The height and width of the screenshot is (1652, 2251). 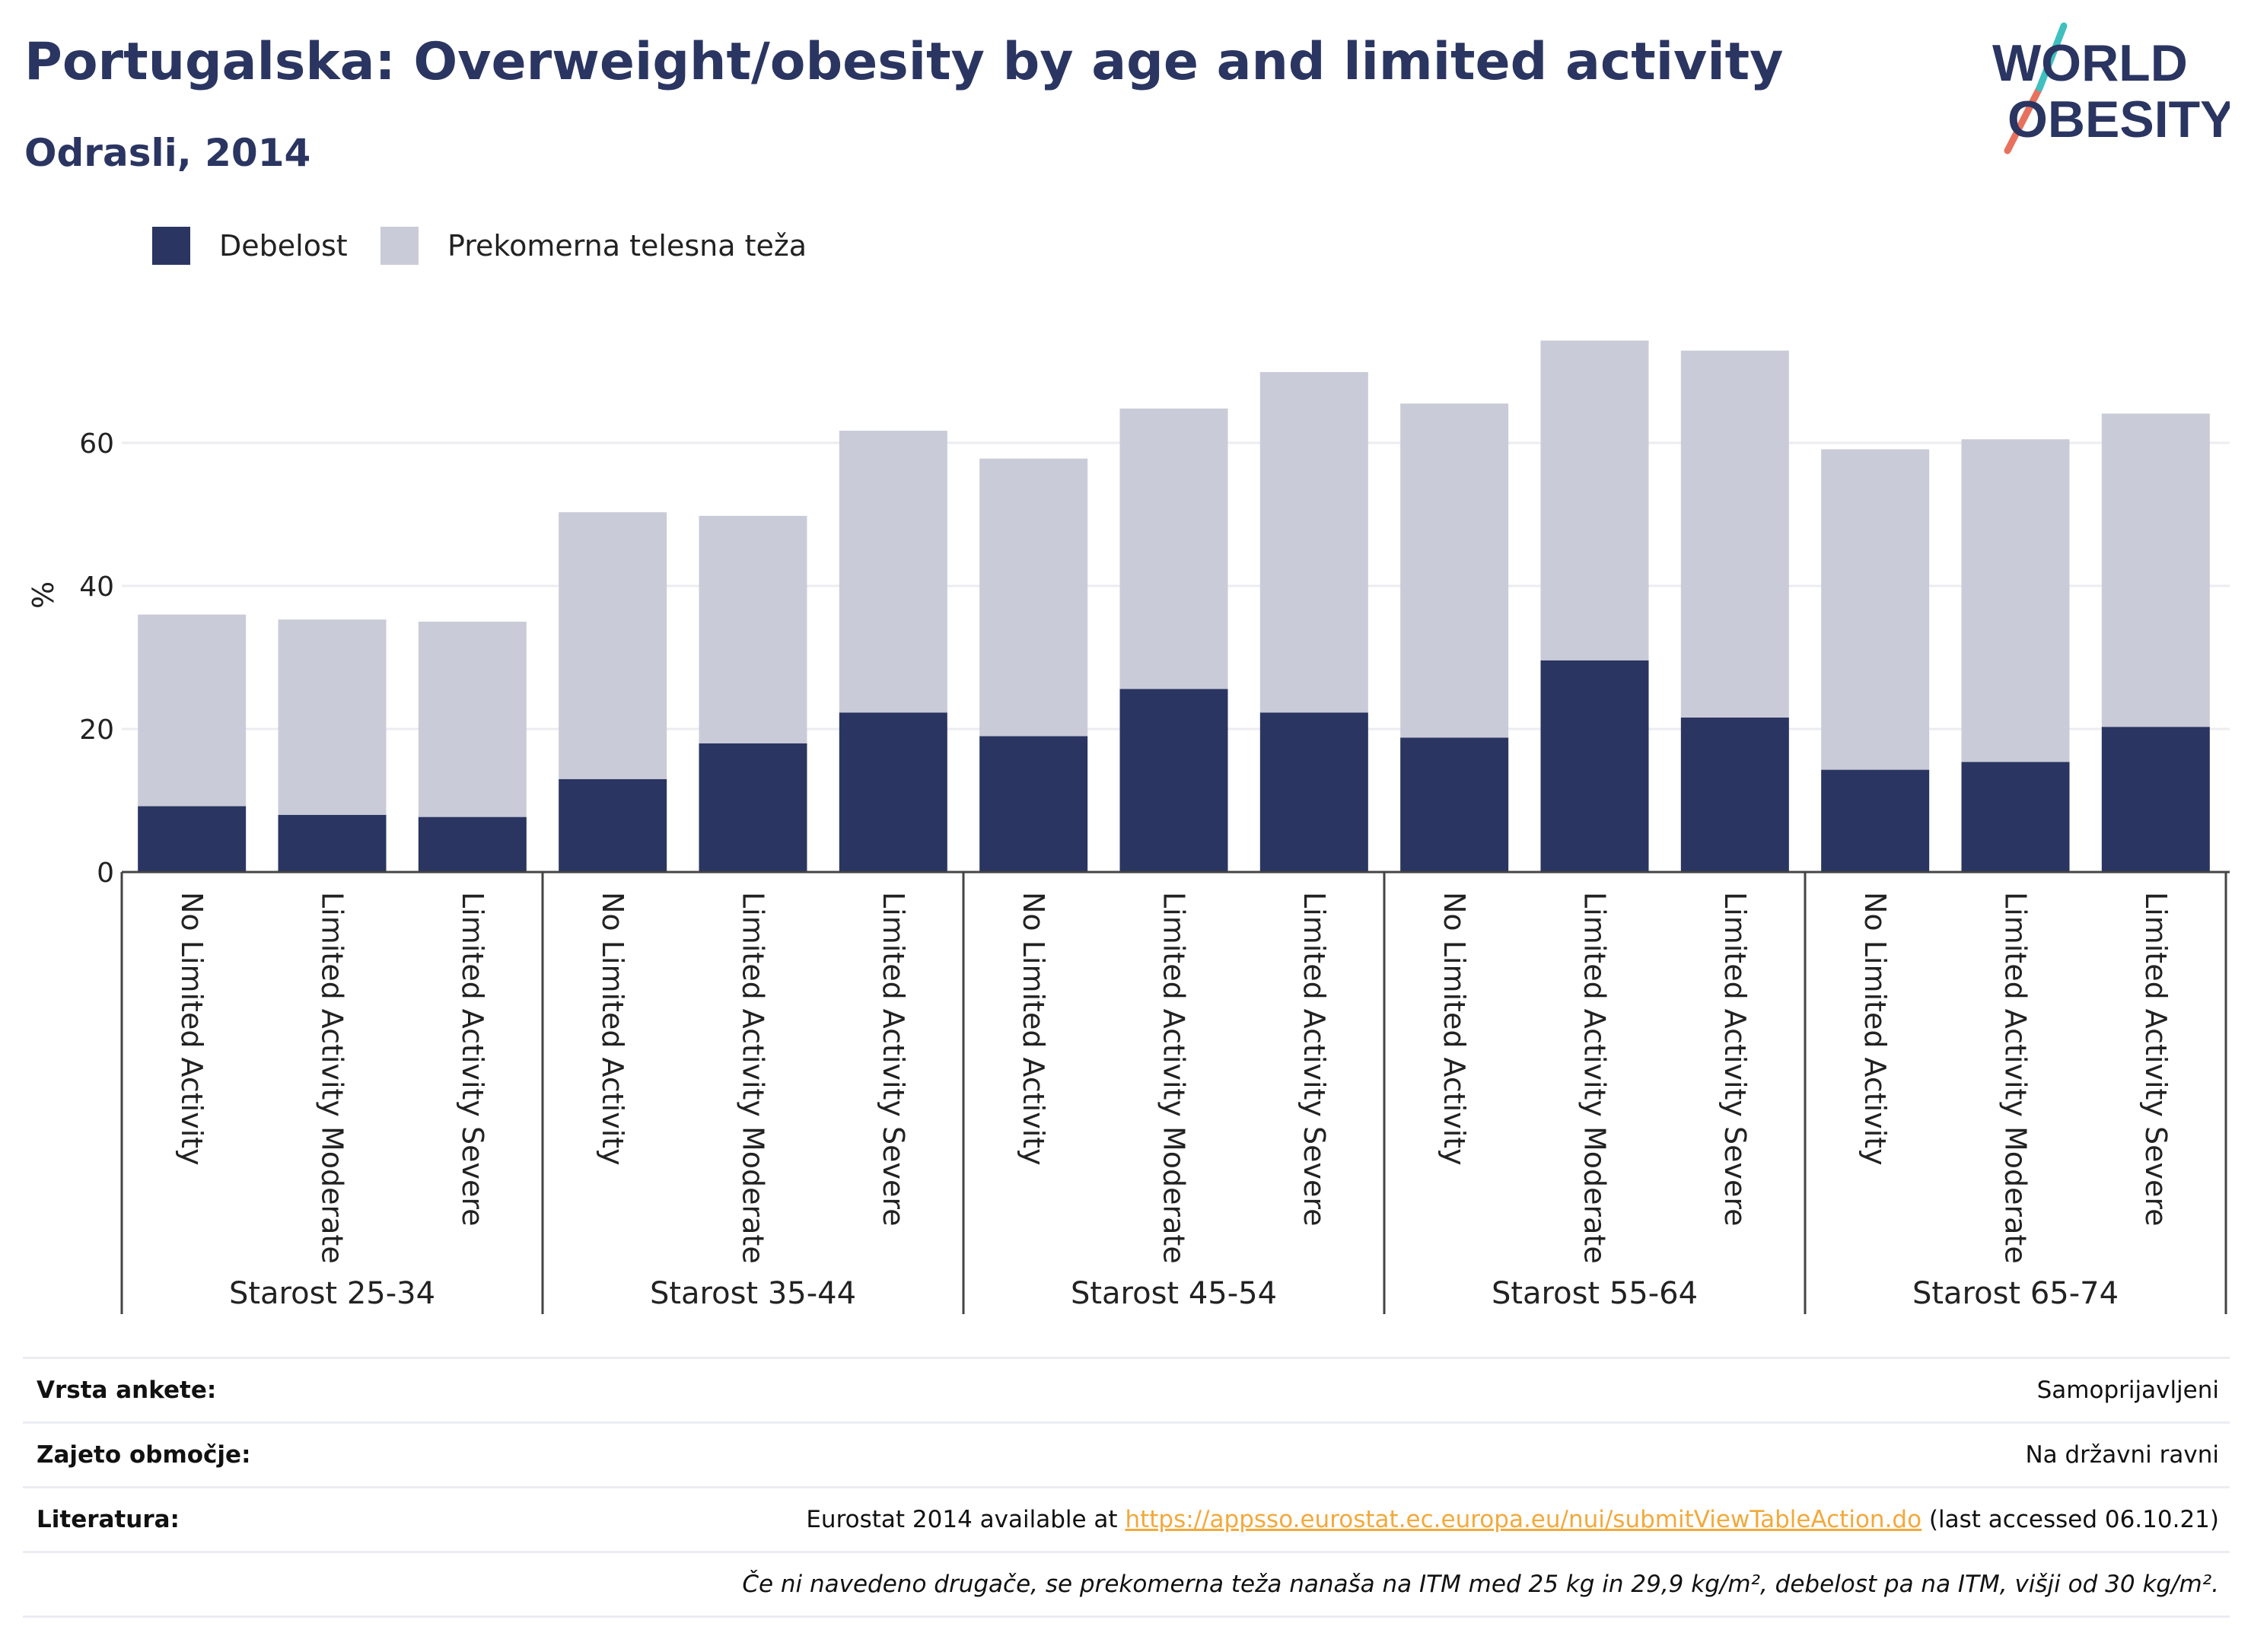 What do you see at coordinates (96, 730) in the screenshot?
I see `y-tick-label: 20` at bounding box center [96, 730].